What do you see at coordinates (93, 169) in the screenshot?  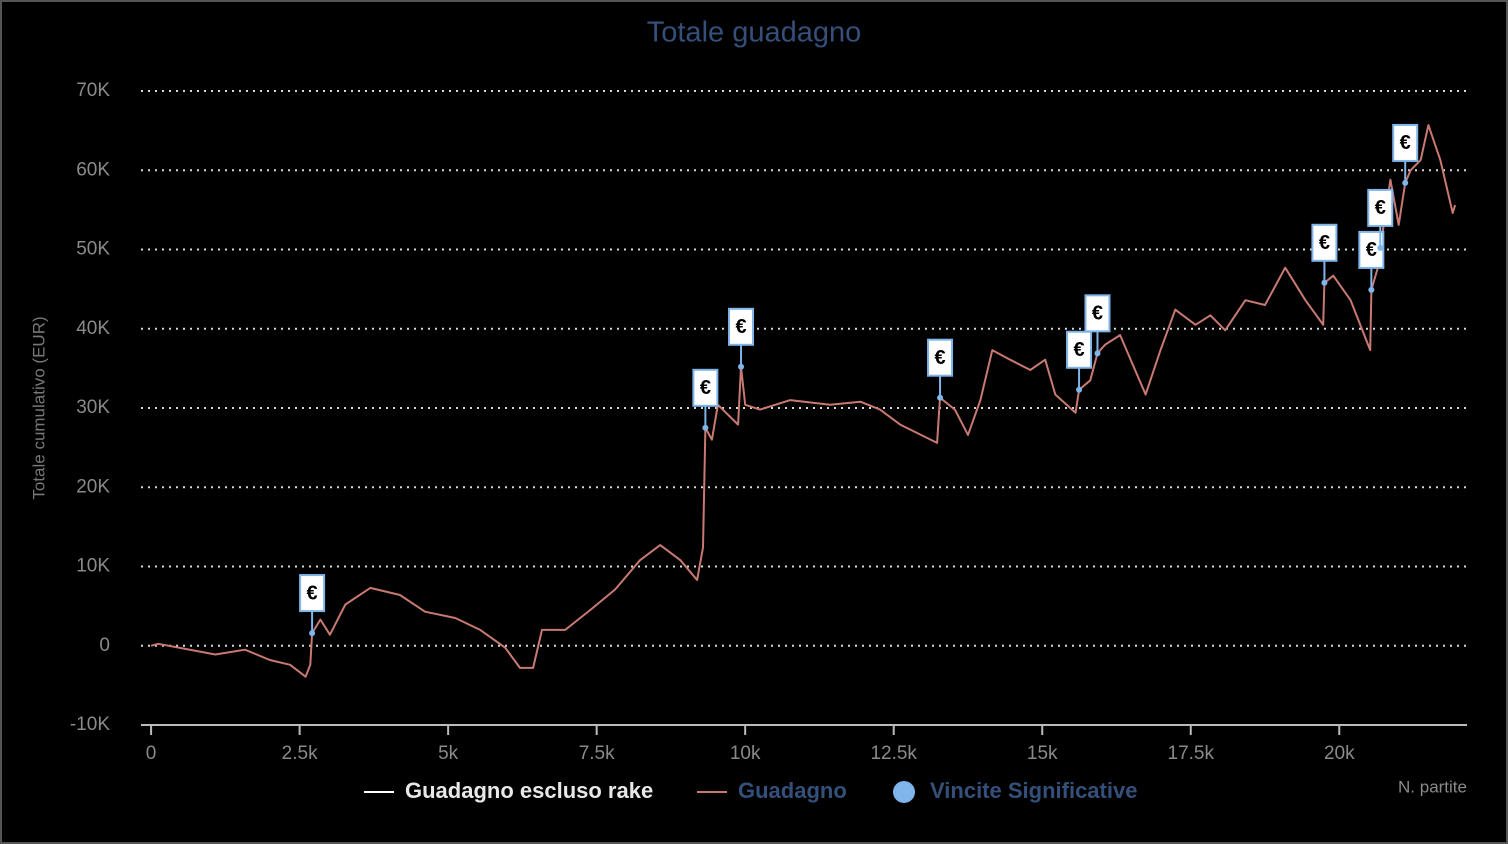 I see `y-tick-label: 60K` at bounding box center [93, 169].